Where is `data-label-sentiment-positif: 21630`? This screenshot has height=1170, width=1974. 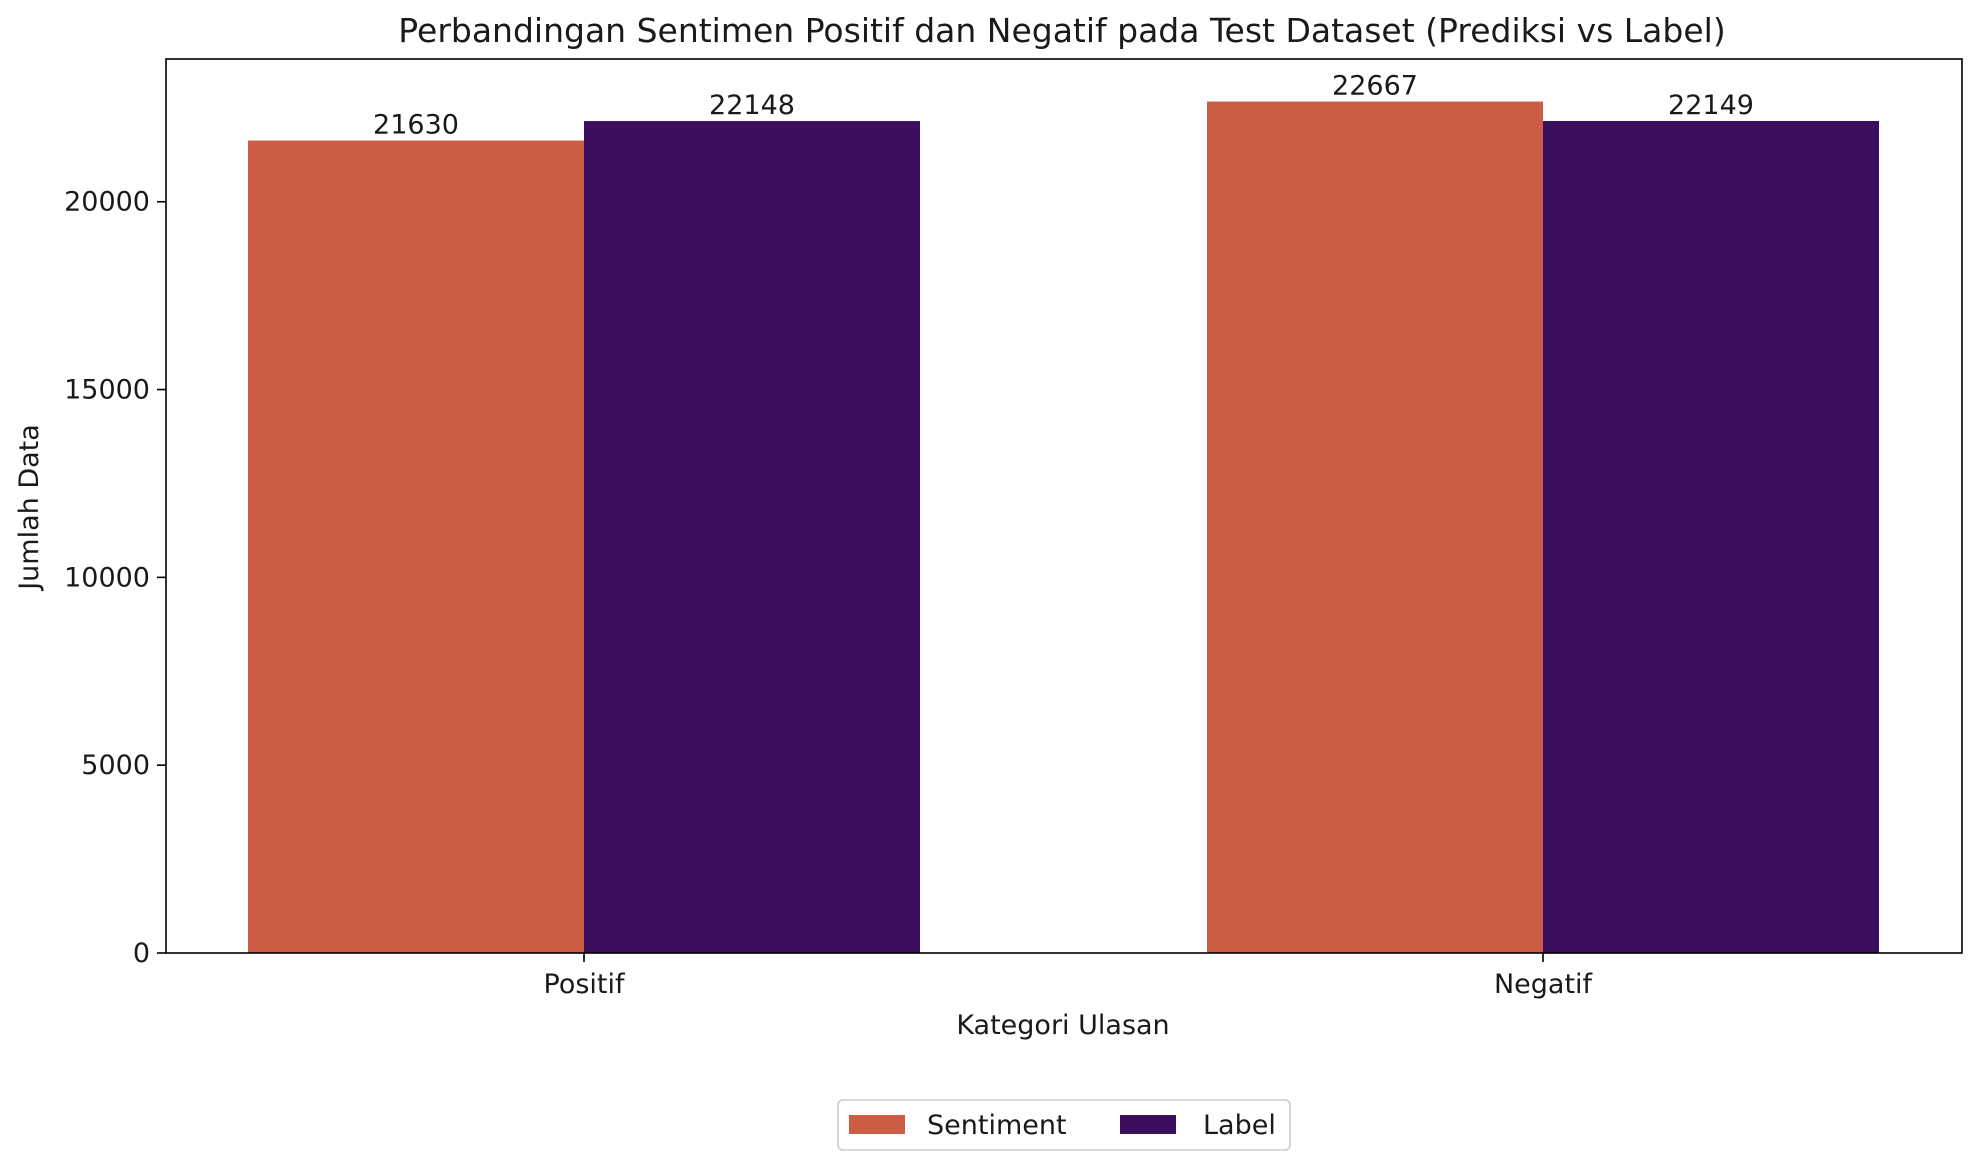 data-label-sentiment-positif: 21630 is located at coordinates (416, 125).